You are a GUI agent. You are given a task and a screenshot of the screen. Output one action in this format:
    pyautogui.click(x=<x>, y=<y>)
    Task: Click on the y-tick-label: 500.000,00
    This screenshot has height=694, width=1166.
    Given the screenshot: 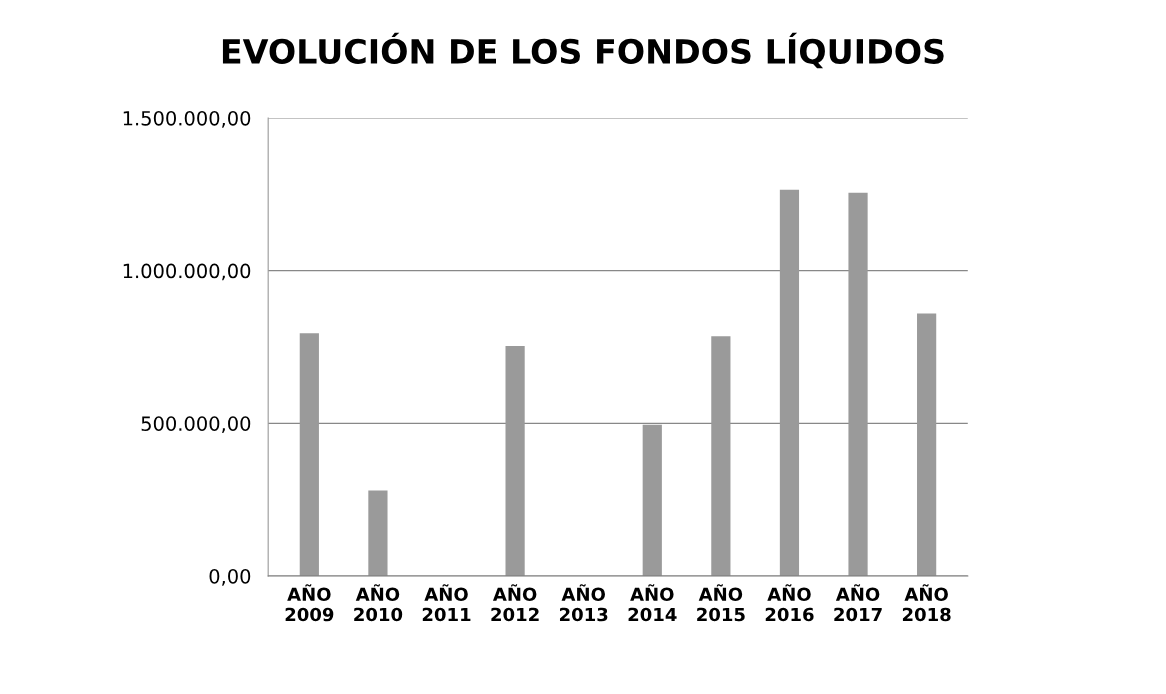 What is the action you would take?
    pyautogui.click(x=196, y=424)
    